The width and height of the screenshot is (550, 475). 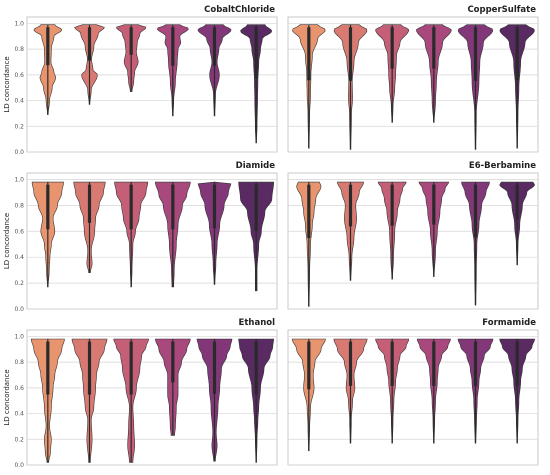 What do you see at coordinates (501, 10) in the screenshot?
I see `panel-title: CopperSulfate` at bounding box center [501, 10].